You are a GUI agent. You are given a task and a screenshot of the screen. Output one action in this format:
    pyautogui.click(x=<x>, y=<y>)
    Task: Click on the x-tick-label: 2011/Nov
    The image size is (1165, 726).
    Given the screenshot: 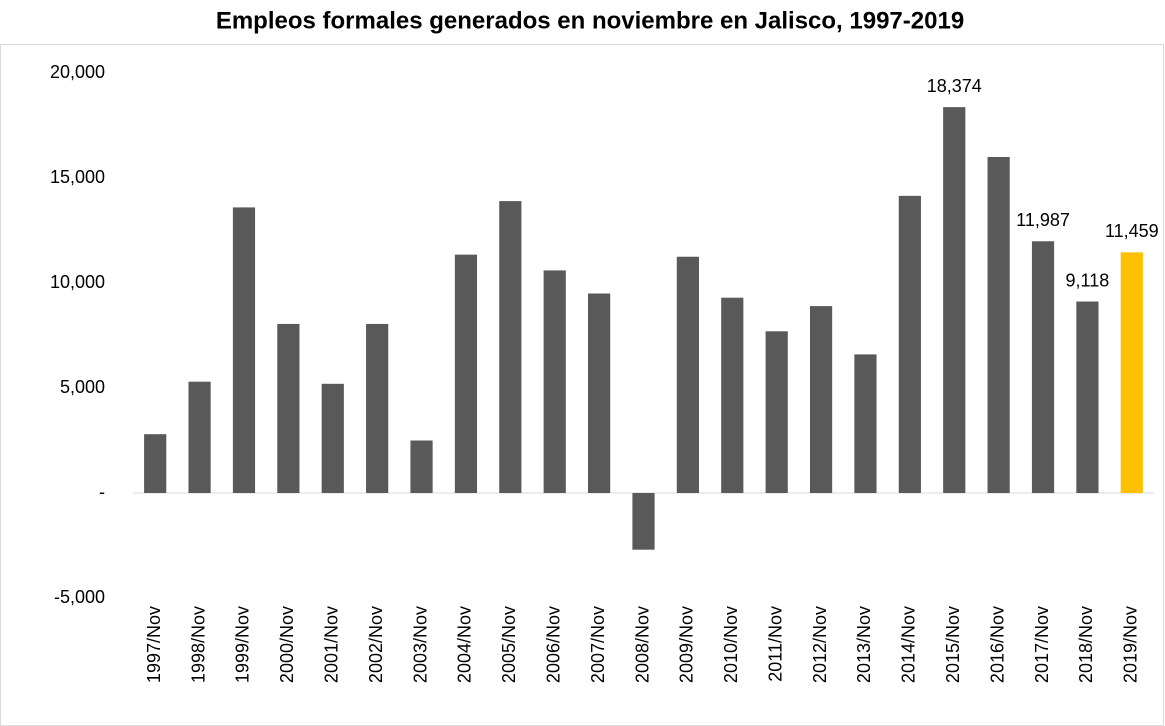 What is the action you would take?
    pyautogui.click(x=775, y=644)
    